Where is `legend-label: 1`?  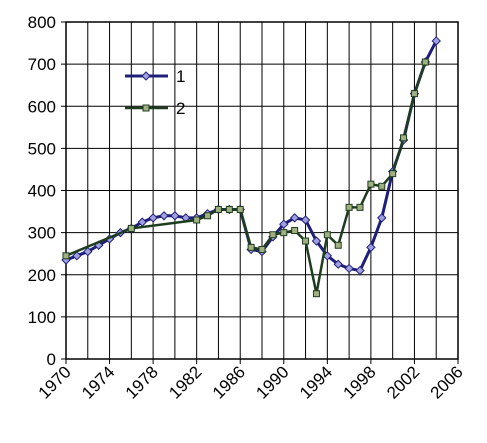 legend-label: 1 is located at coordinates (180, 76).